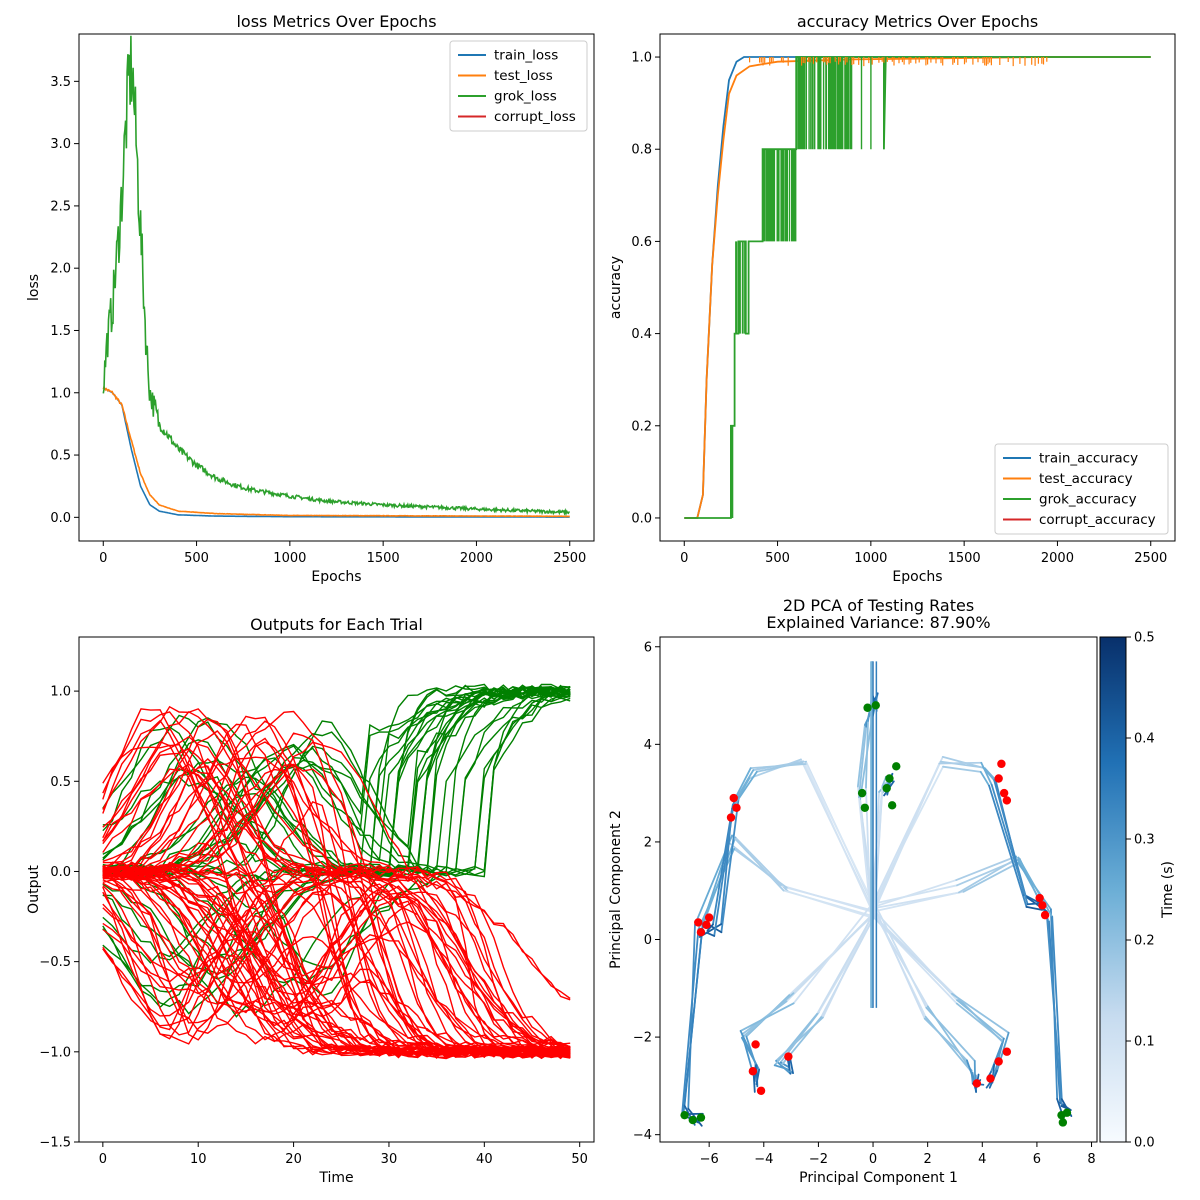 The width and height of the screenshot is (1200, 1200). I want to click on x-tick-label: 40, so click(484, 1159).